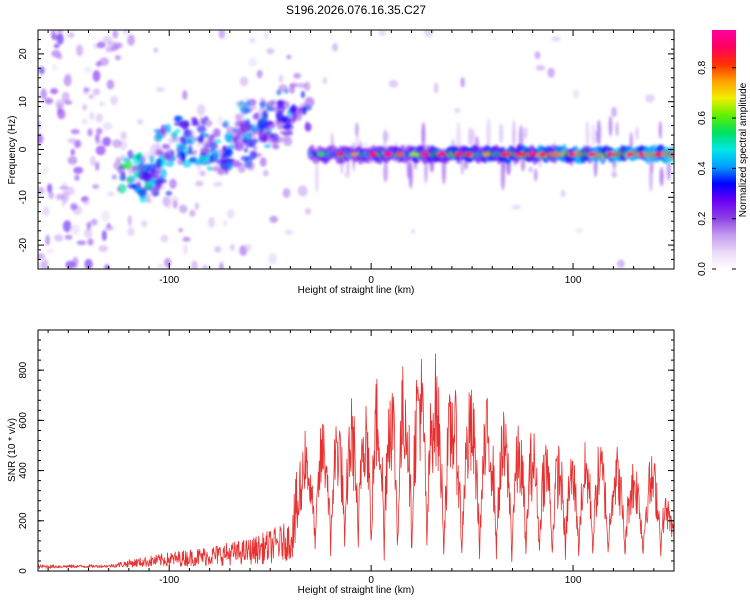 The width and height of the screenshot is (750, 600). I want to click on colorbar-tick-labels: 0.0 0.2 0.4 0.6 0.8, so click(702, 168).